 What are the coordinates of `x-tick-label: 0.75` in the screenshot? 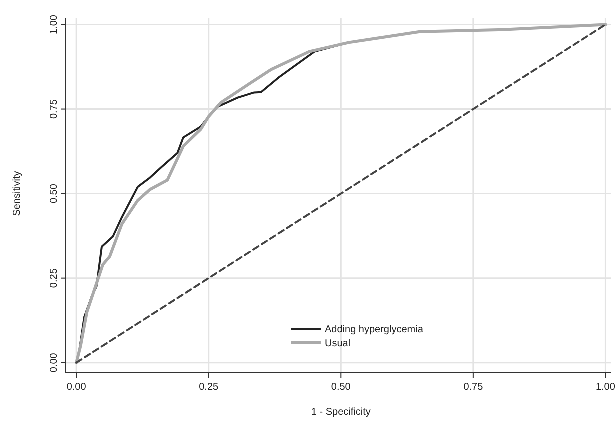 It's located at (474, 387).